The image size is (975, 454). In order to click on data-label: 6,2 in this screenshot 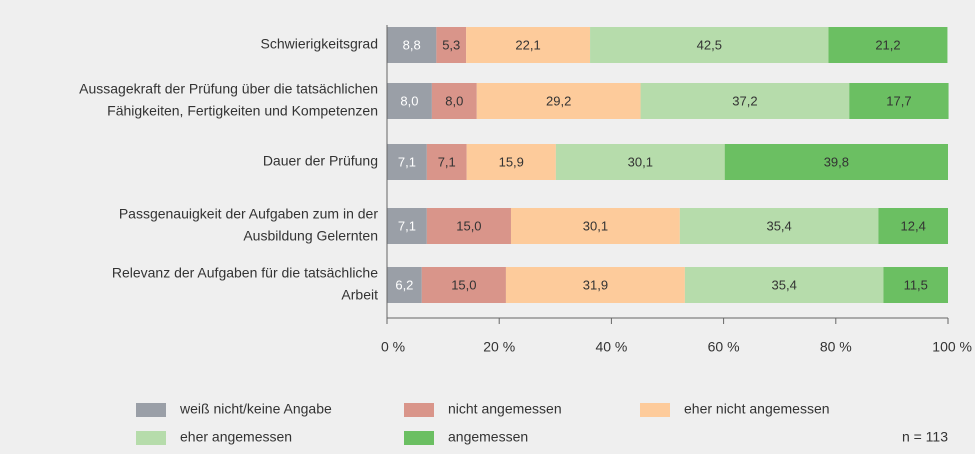, I will do `click(404, 284)`.